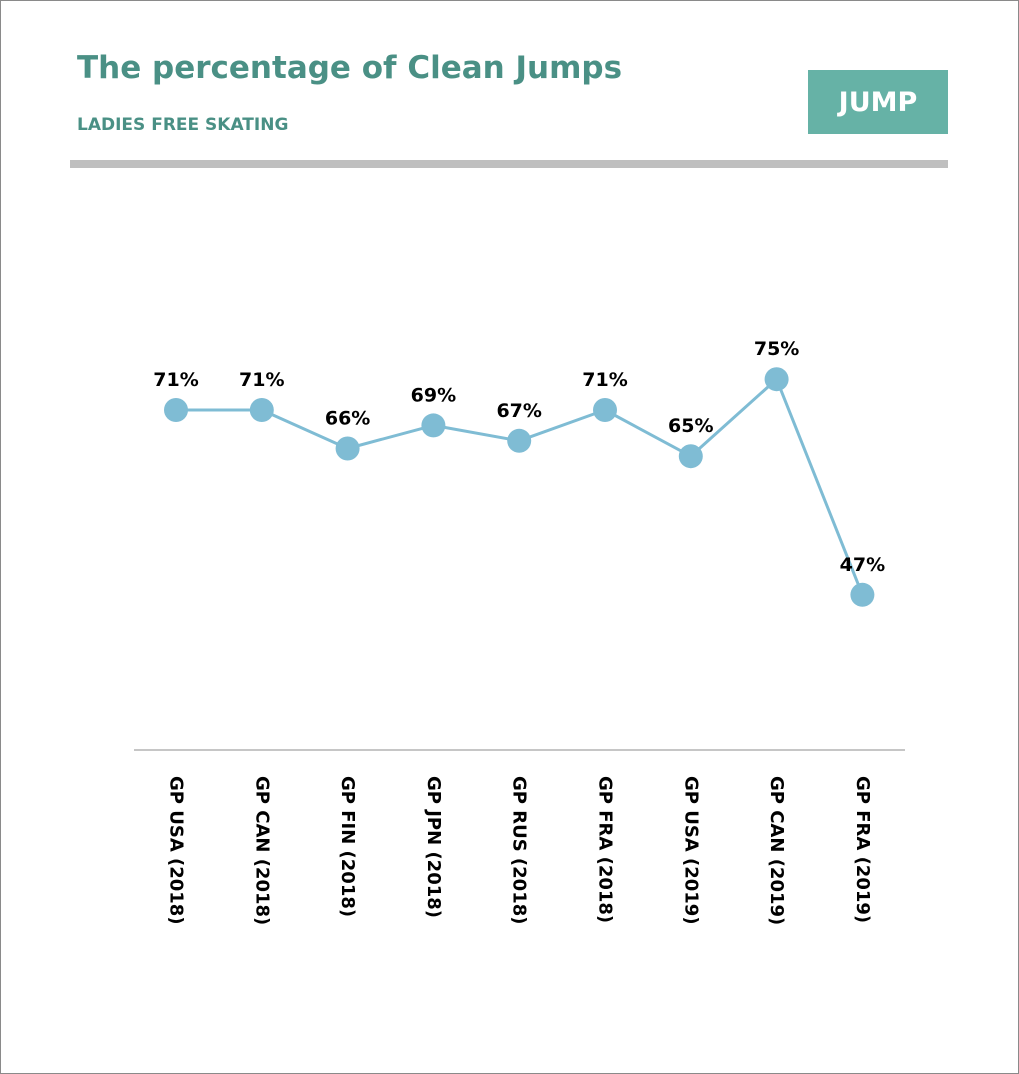 The height and width of the screenshot is (1074, 1019). Describe the element at coordinates (176, 850) in the screenshot. I see `x-tick-label: GP USA (2018)` at that location.